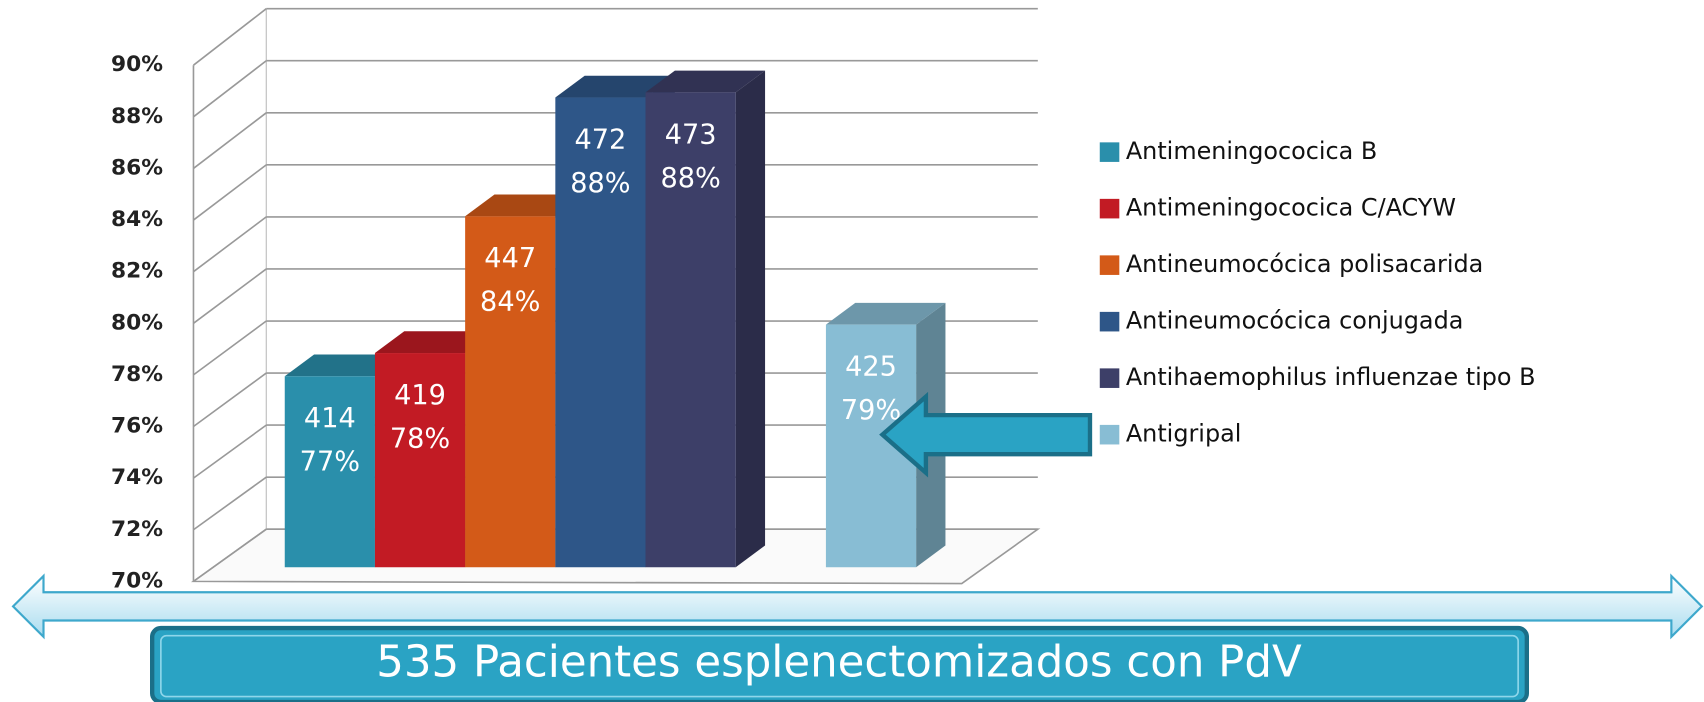 This screenshot has height=702, width=1704. I want to click on y-tick-label: 88%, so click(137, 116).